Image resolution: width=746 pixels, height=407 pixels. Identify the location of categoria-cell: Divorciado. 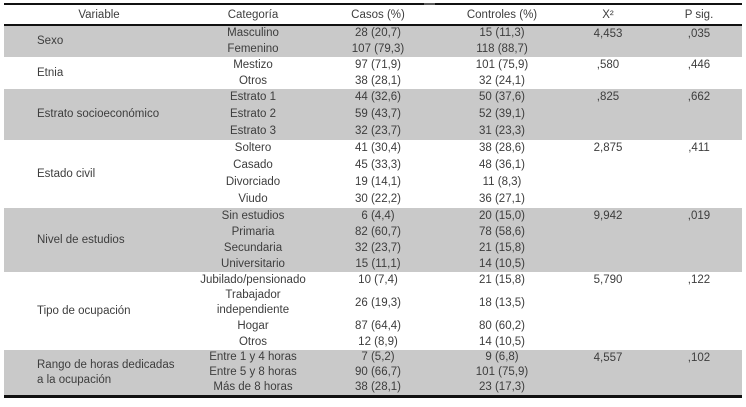
(253, 182).